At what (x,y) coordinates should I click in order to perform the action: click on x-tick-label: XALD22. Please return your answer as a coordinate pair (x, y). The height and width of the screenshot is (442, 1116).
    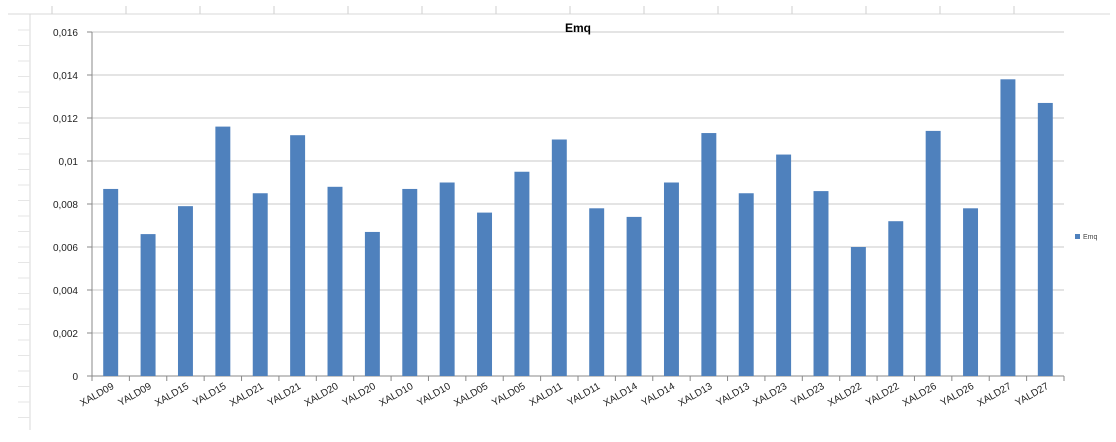
    Looking at the image, I should click on (845, 395).